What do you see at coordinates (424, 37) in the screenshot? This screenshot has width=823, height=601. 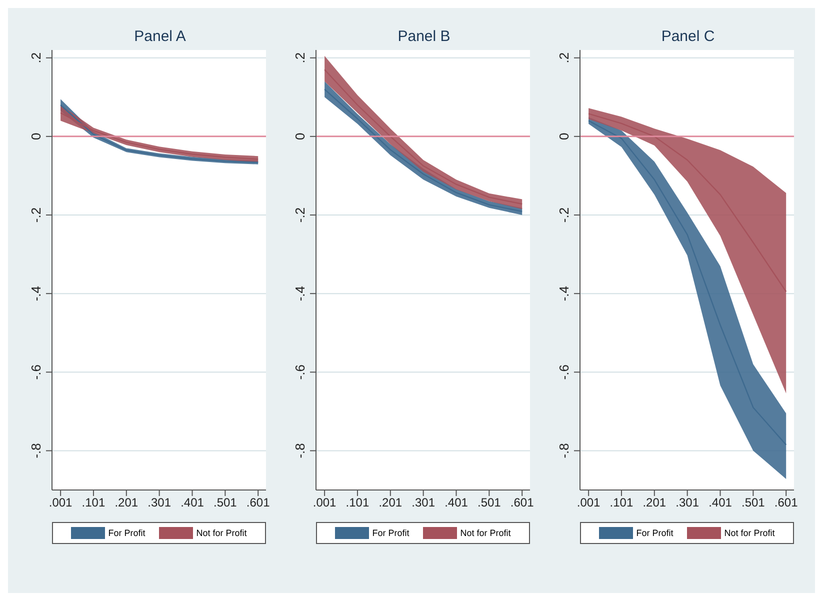 I see `chart-title: Panel B` at bounding box center [424, 37].